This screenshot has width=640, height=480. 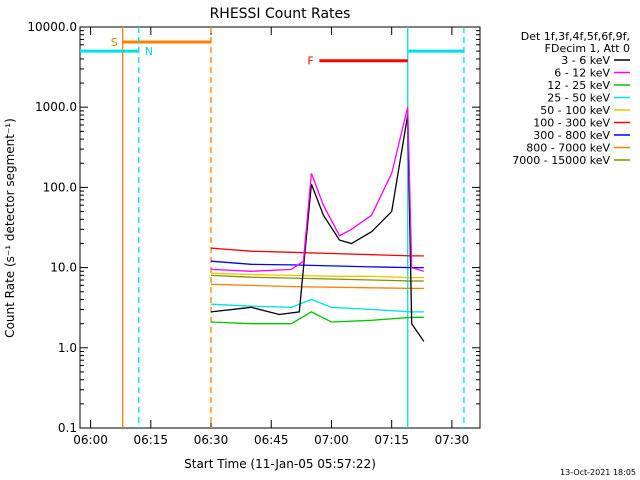 What do you see at coordinates (67, 348) in the screenshot?
I see `y-tick-label: 1.0` at bounding box center [67, 348].